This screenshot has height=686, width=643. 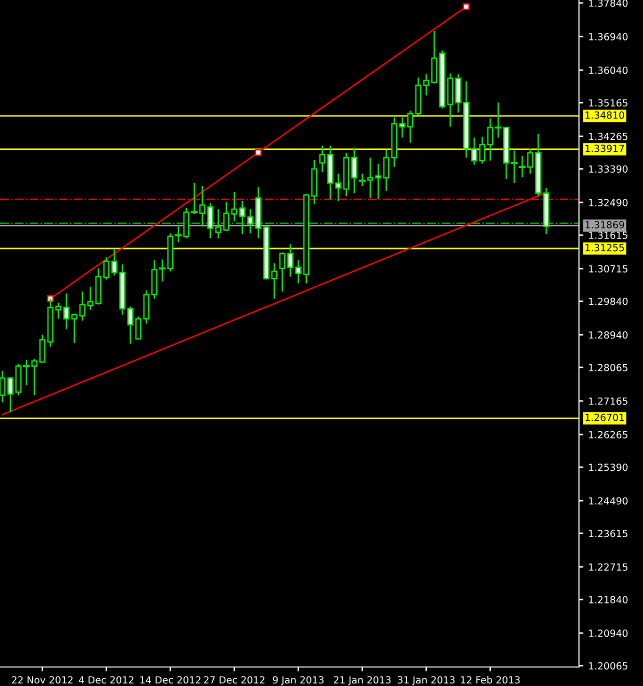 What do you see at coordinates (608, 302) in the screenshot?
I see `y-tick-label: 1.29840` at bounding box center [608, 302].